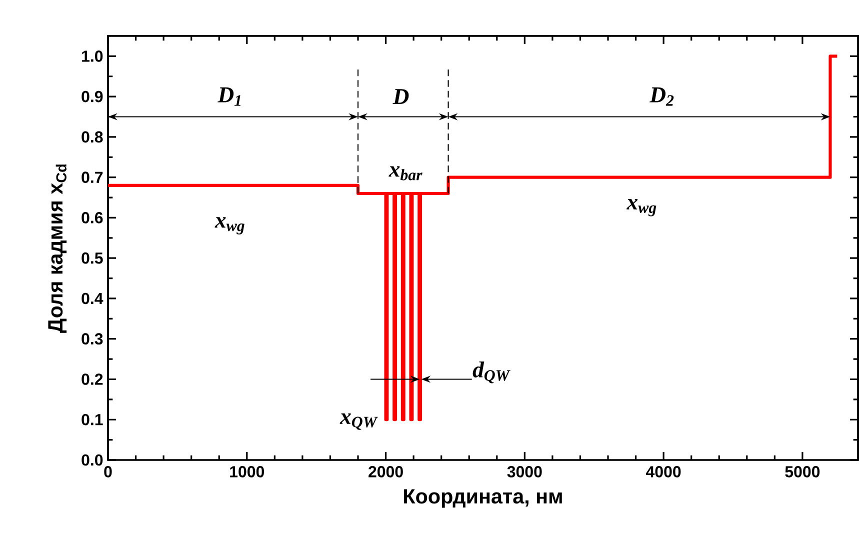 The image size is (862, 539). What do you see at coordinates (483, 498) in the screenshot?
I see `x-axis-title: Координата, нм` at bounding box center [483, 498].